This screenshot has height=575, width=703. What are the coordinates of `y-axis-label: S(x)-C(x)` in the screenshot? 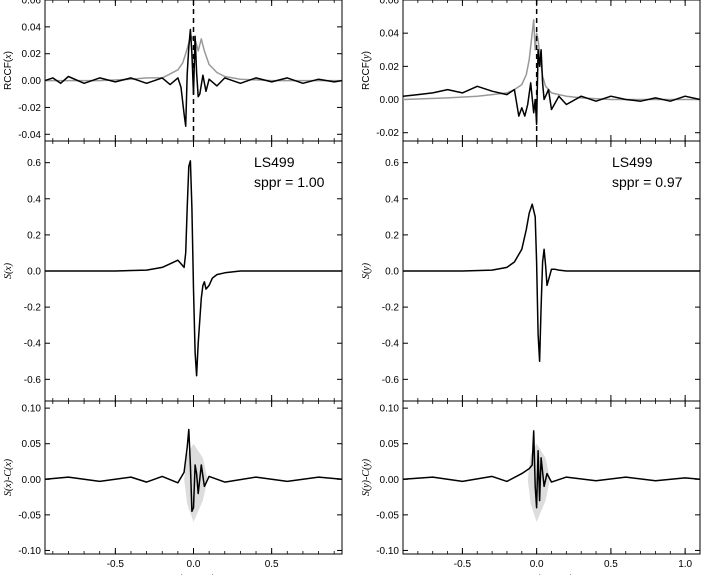 It's located at (8, 477).